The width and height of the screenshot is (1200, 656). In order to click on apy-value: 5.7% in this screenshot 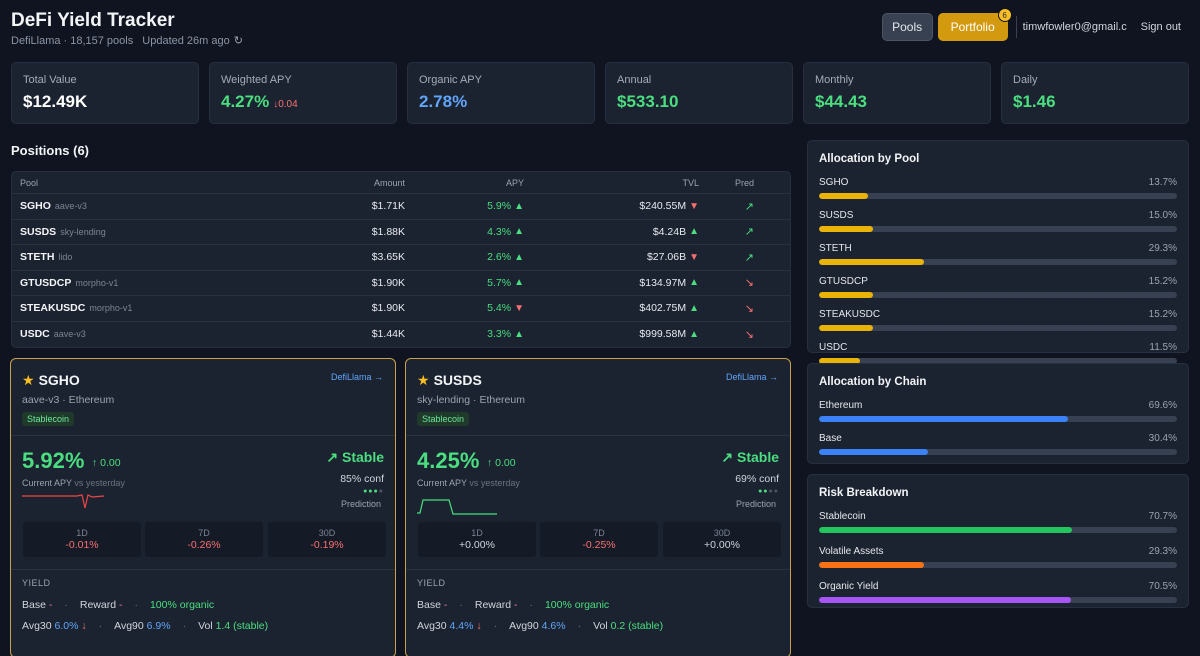, I will do `click(499, 282)`.